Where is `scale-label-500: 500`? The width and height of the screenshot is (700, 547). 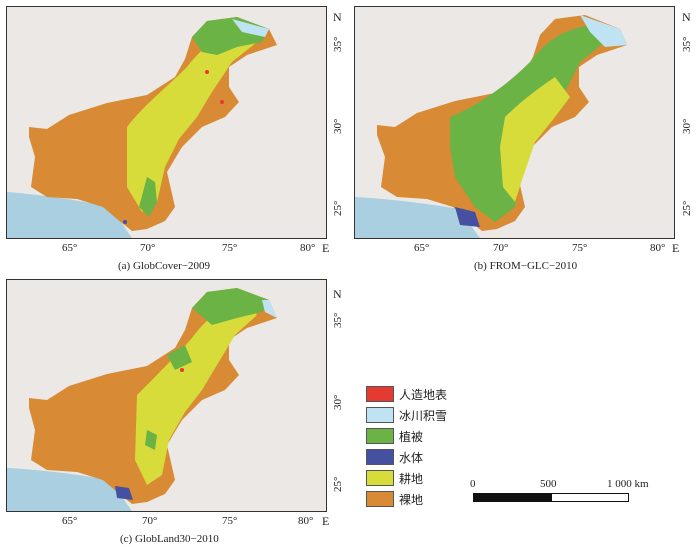
scale-label-500: 500 is located at coordinates (548, 484).